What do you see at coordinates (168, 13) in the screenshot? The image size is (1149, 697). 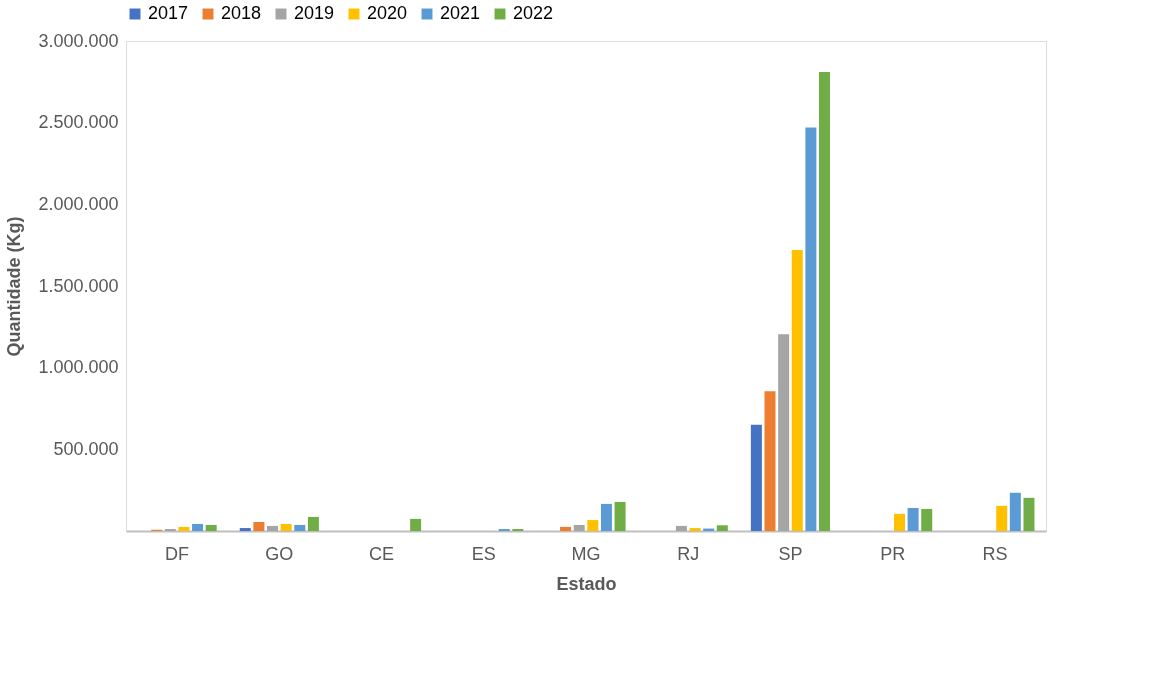 I see `legend-label: 2017` at bounding box center [168, 13].